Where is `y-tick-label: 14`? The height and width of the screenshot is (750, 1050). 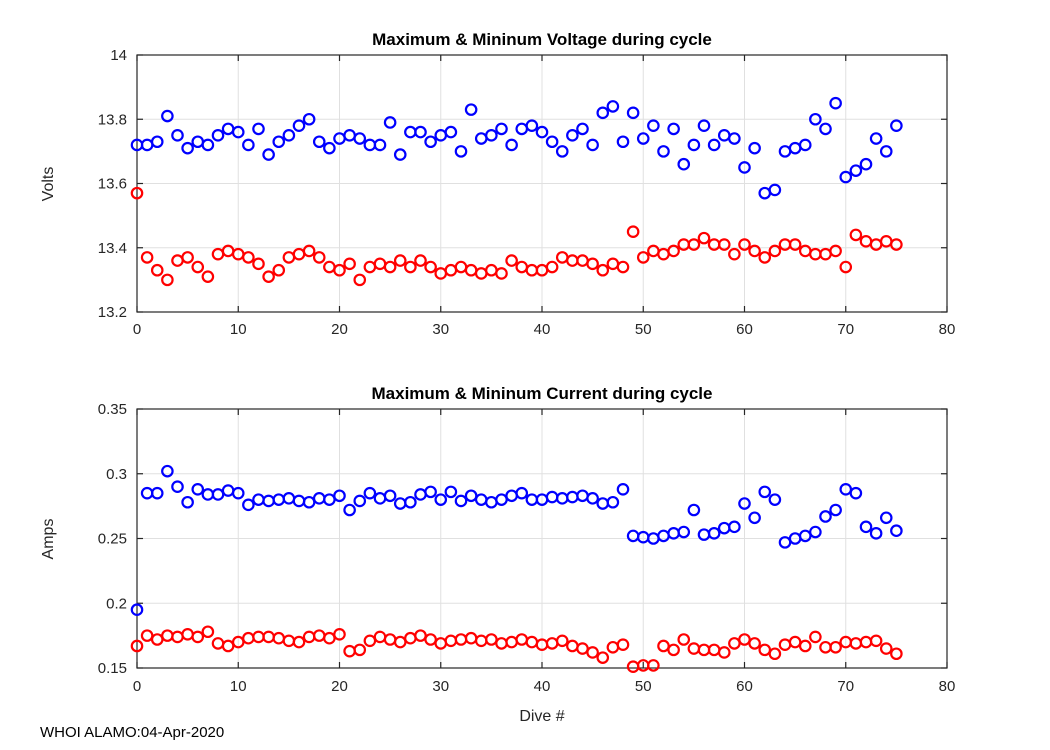
y-tick-label: 14 is located at coordinates (118, 55).